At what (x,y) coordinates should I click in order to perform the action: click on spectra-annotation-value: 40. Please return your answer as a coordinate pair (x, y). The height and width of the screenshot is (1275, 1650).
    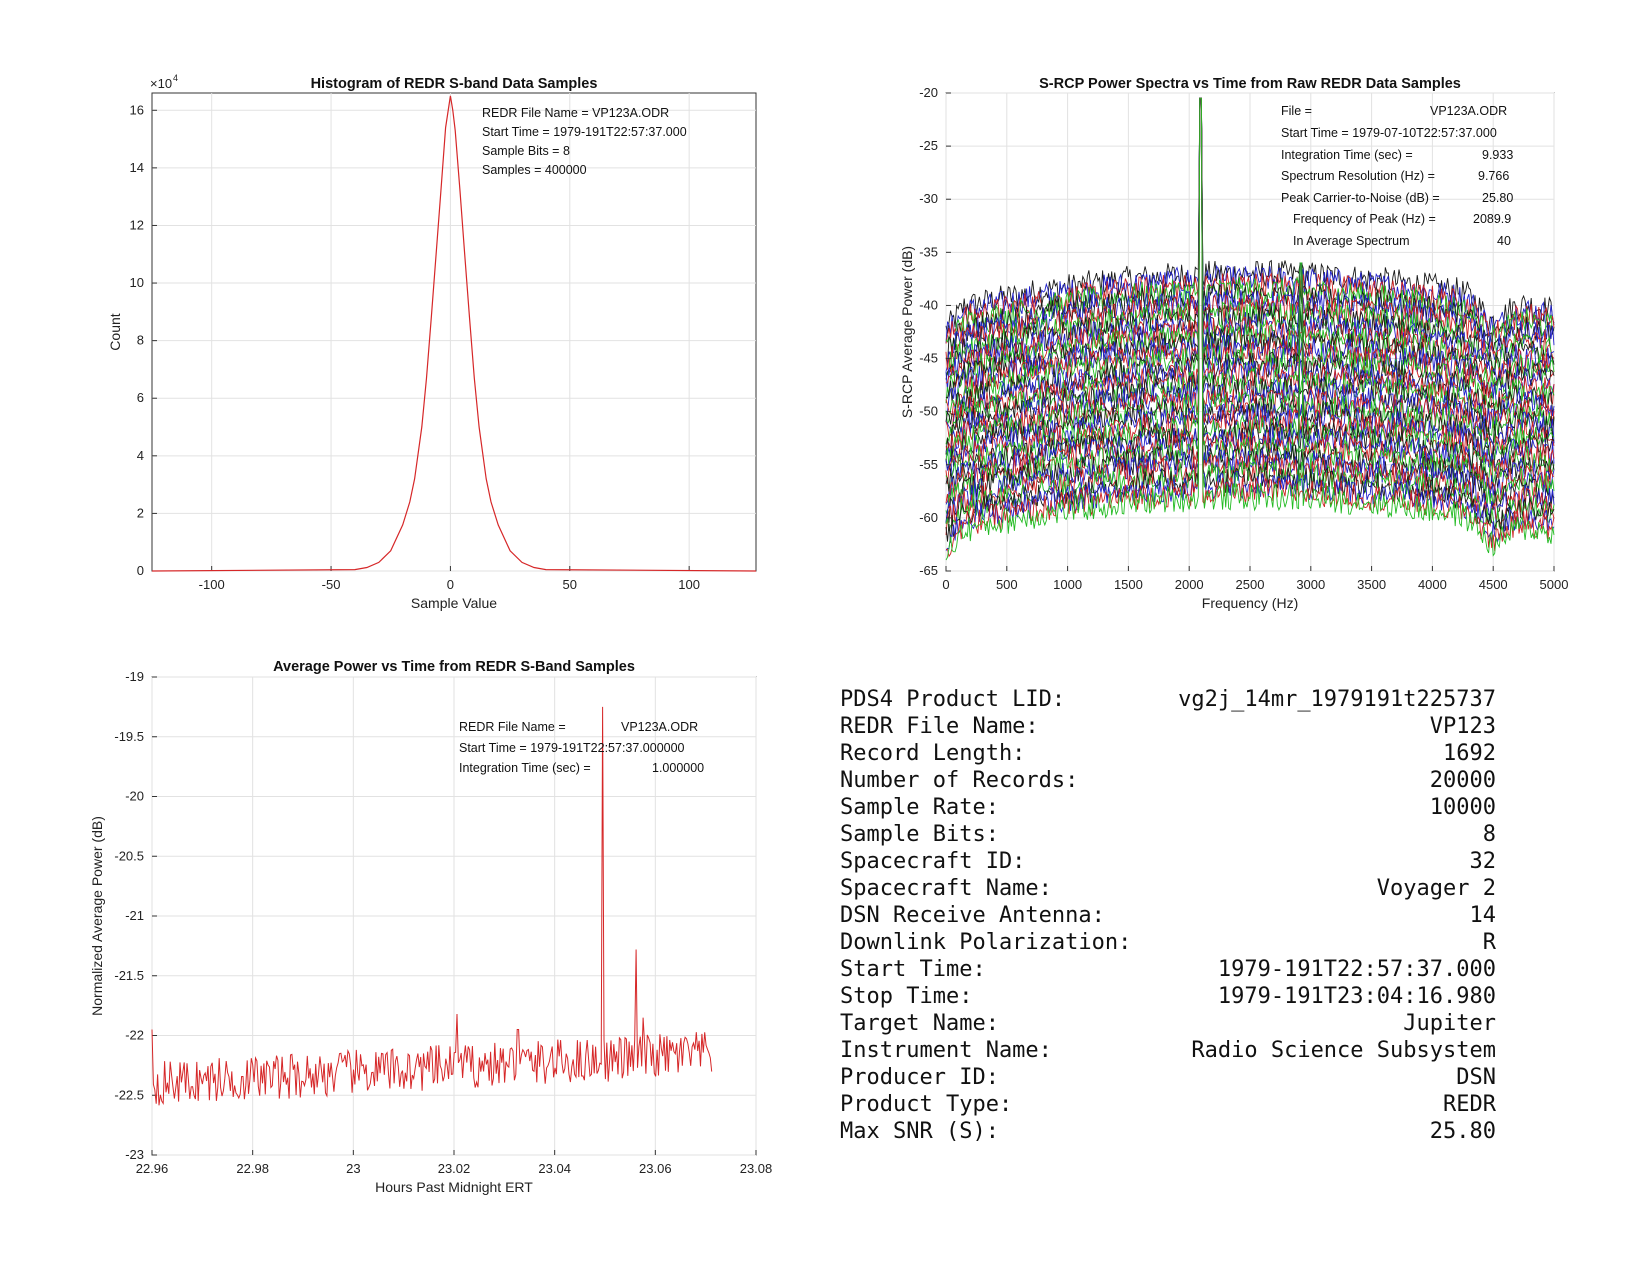
    Looking at the image, I should click on (1504, 241).